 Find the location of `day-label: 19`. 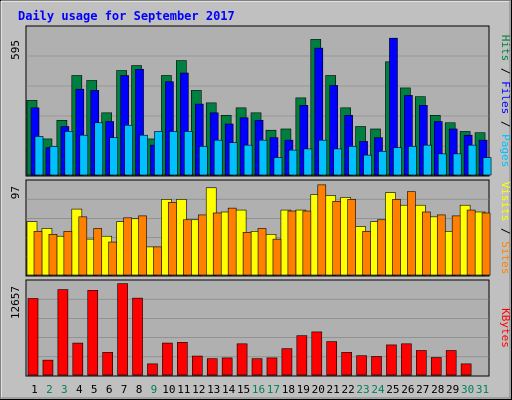

day-label: 19 is located at coordinates (303, 389).